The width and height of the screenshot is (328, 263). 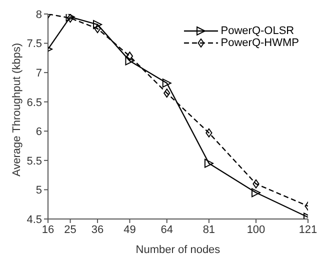 What do you see at coordinates (39, 190) in the screenshot?
I see `y-tick-label: 5` at bounding box center [39, 190].